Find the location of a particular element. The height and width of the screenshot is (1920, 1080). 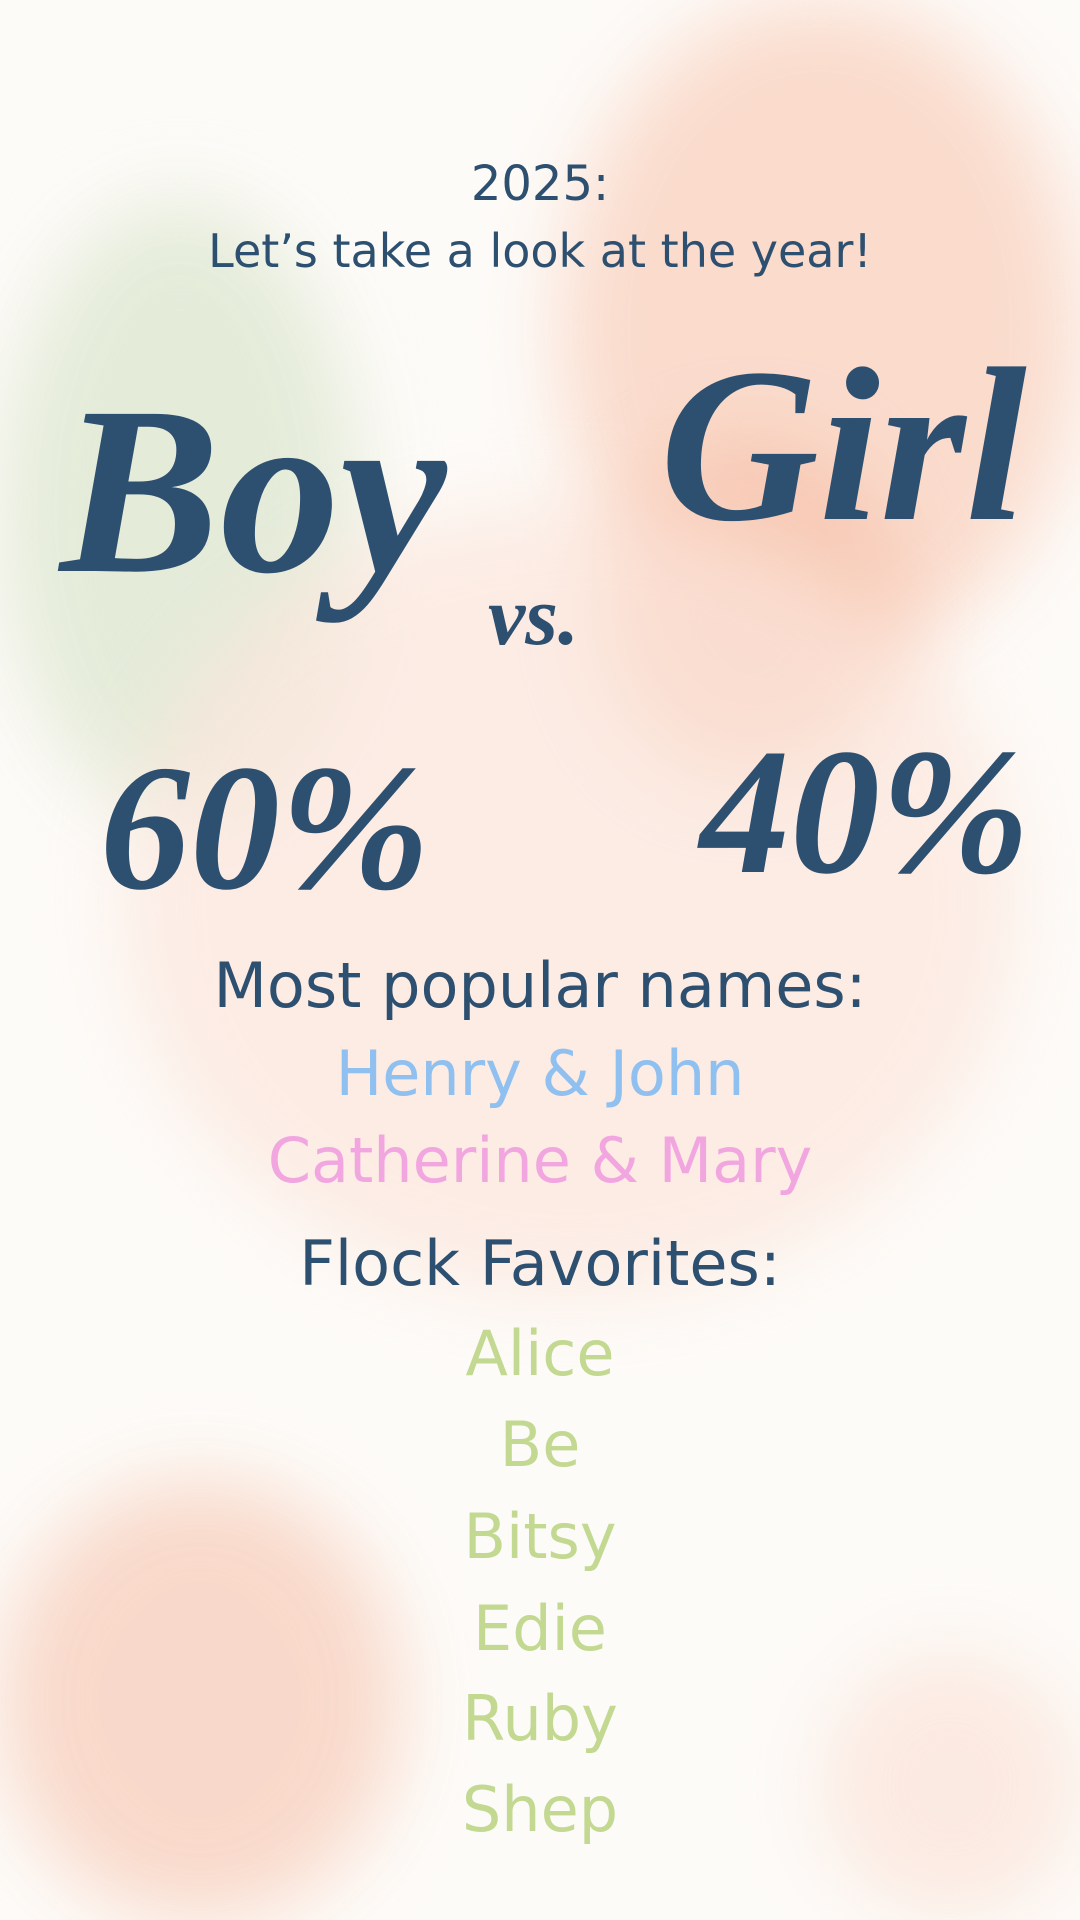

peach-wash-bottom-right is located at coordinates (950, 1785).